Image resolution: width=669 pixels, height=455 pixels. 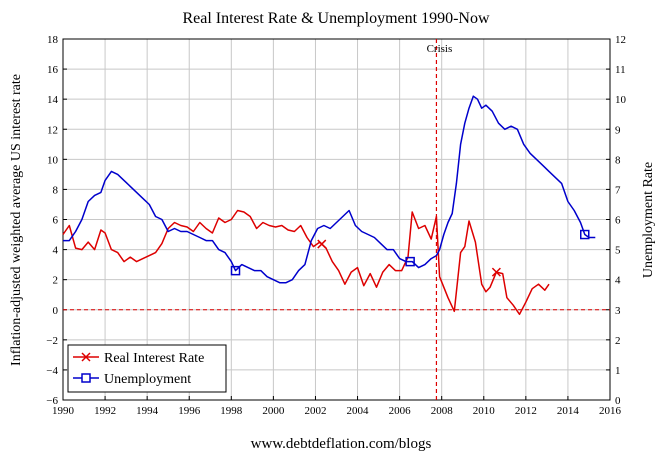 What do you see at coordinates (147, 379) in the screenshot?
I see `legend-label-unemployment: Unemployment` at bounding box center [147, 379].